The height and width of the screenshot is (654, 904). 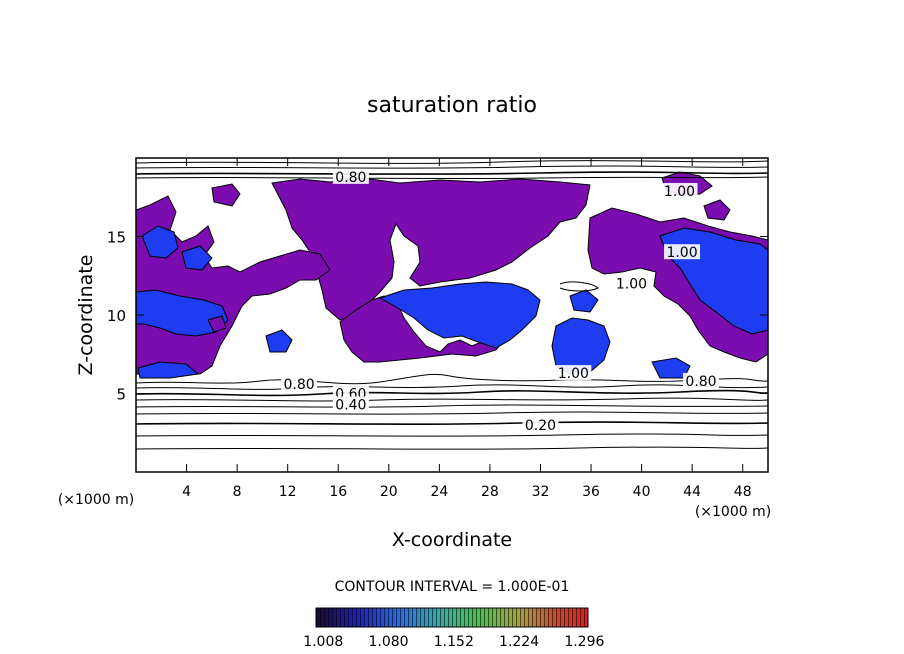 I want to click on colorbar-tick-labels: 1.008 1.080 1.152 1.224 1.296, so click(x=453, y=642).